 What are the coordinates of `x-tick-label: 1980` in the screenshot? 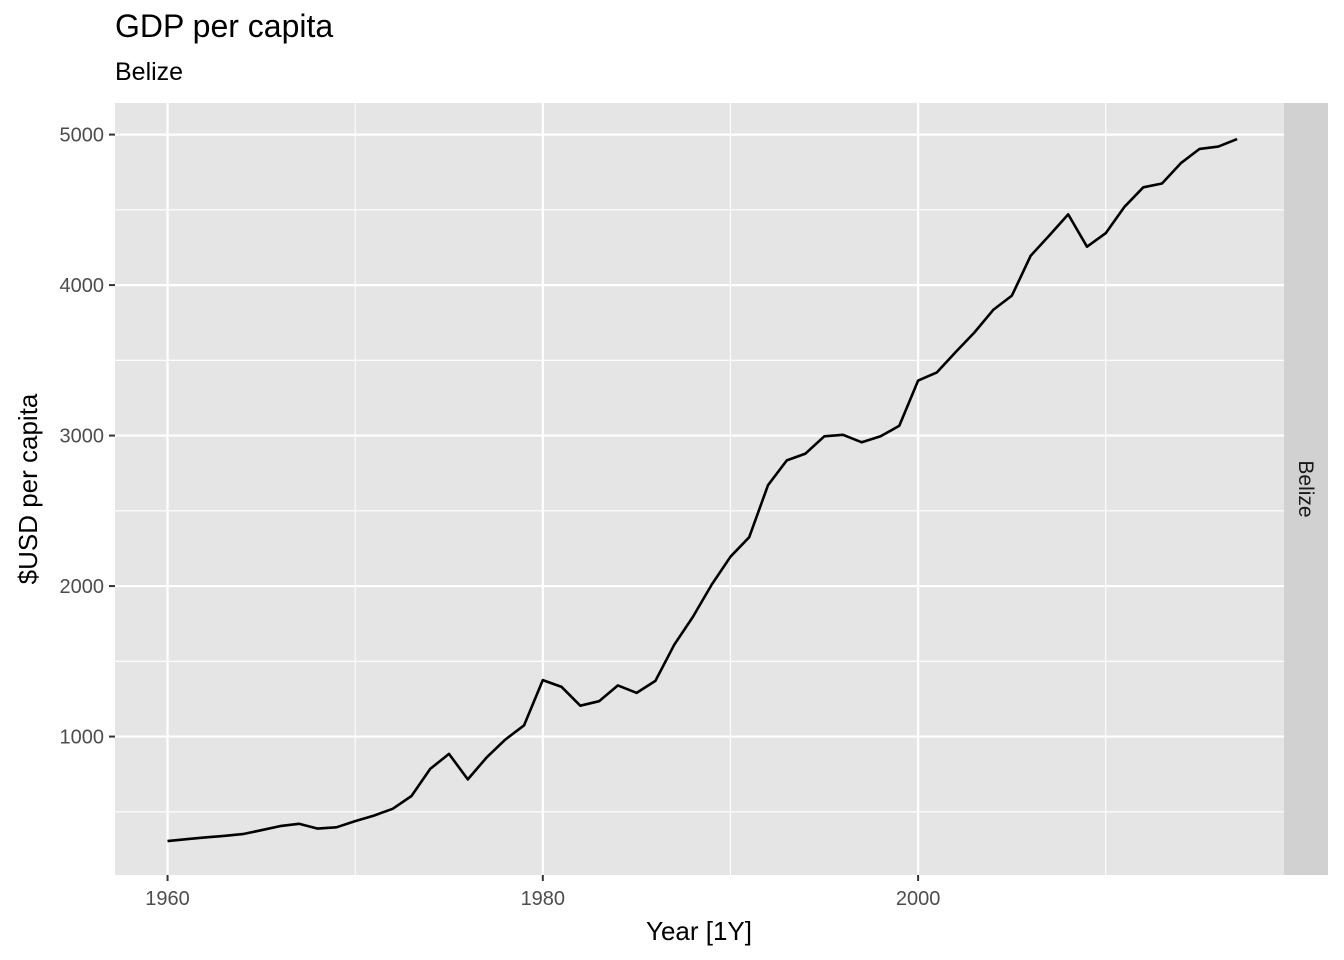 It's located at (543, 899).